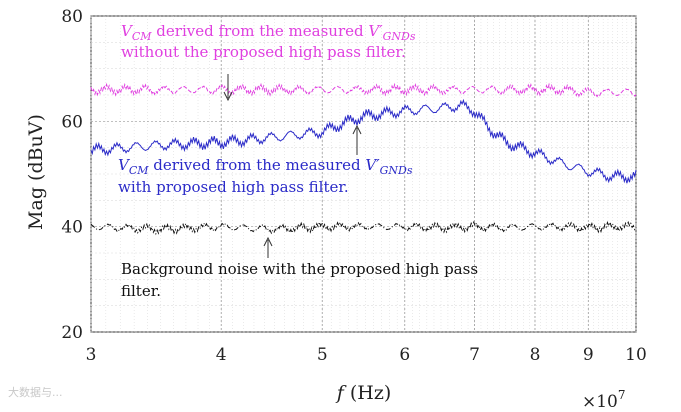 Image resolution: width=681 pixels, height=412 pixels. What do you see at coordinates (36, 172) in the screenshot?
I see `y-axis-label: Mag (dBuV)` at bounding box center [36, 172].